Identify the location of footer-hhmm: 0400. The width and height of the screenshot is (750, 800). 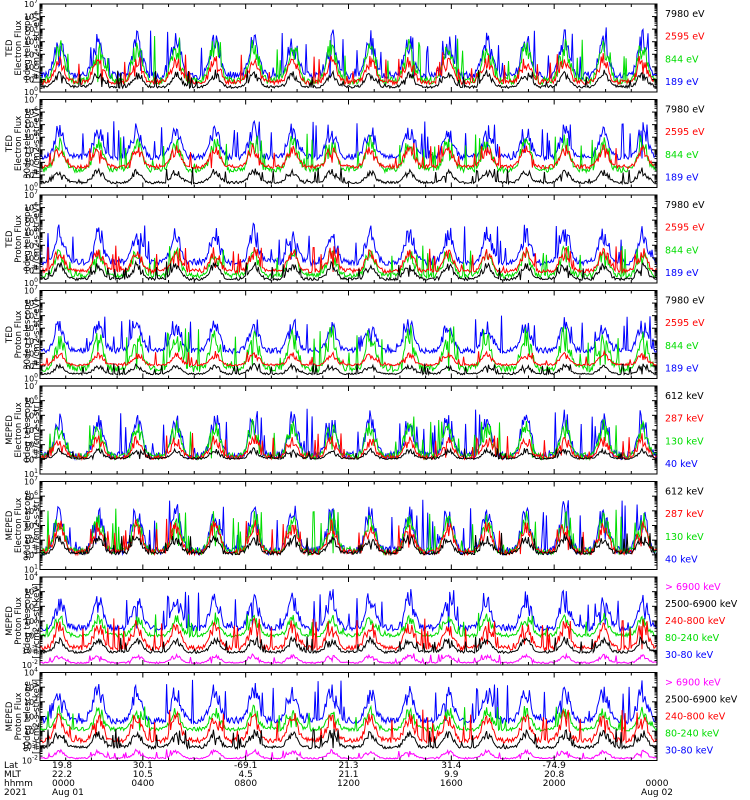
(142, 784).